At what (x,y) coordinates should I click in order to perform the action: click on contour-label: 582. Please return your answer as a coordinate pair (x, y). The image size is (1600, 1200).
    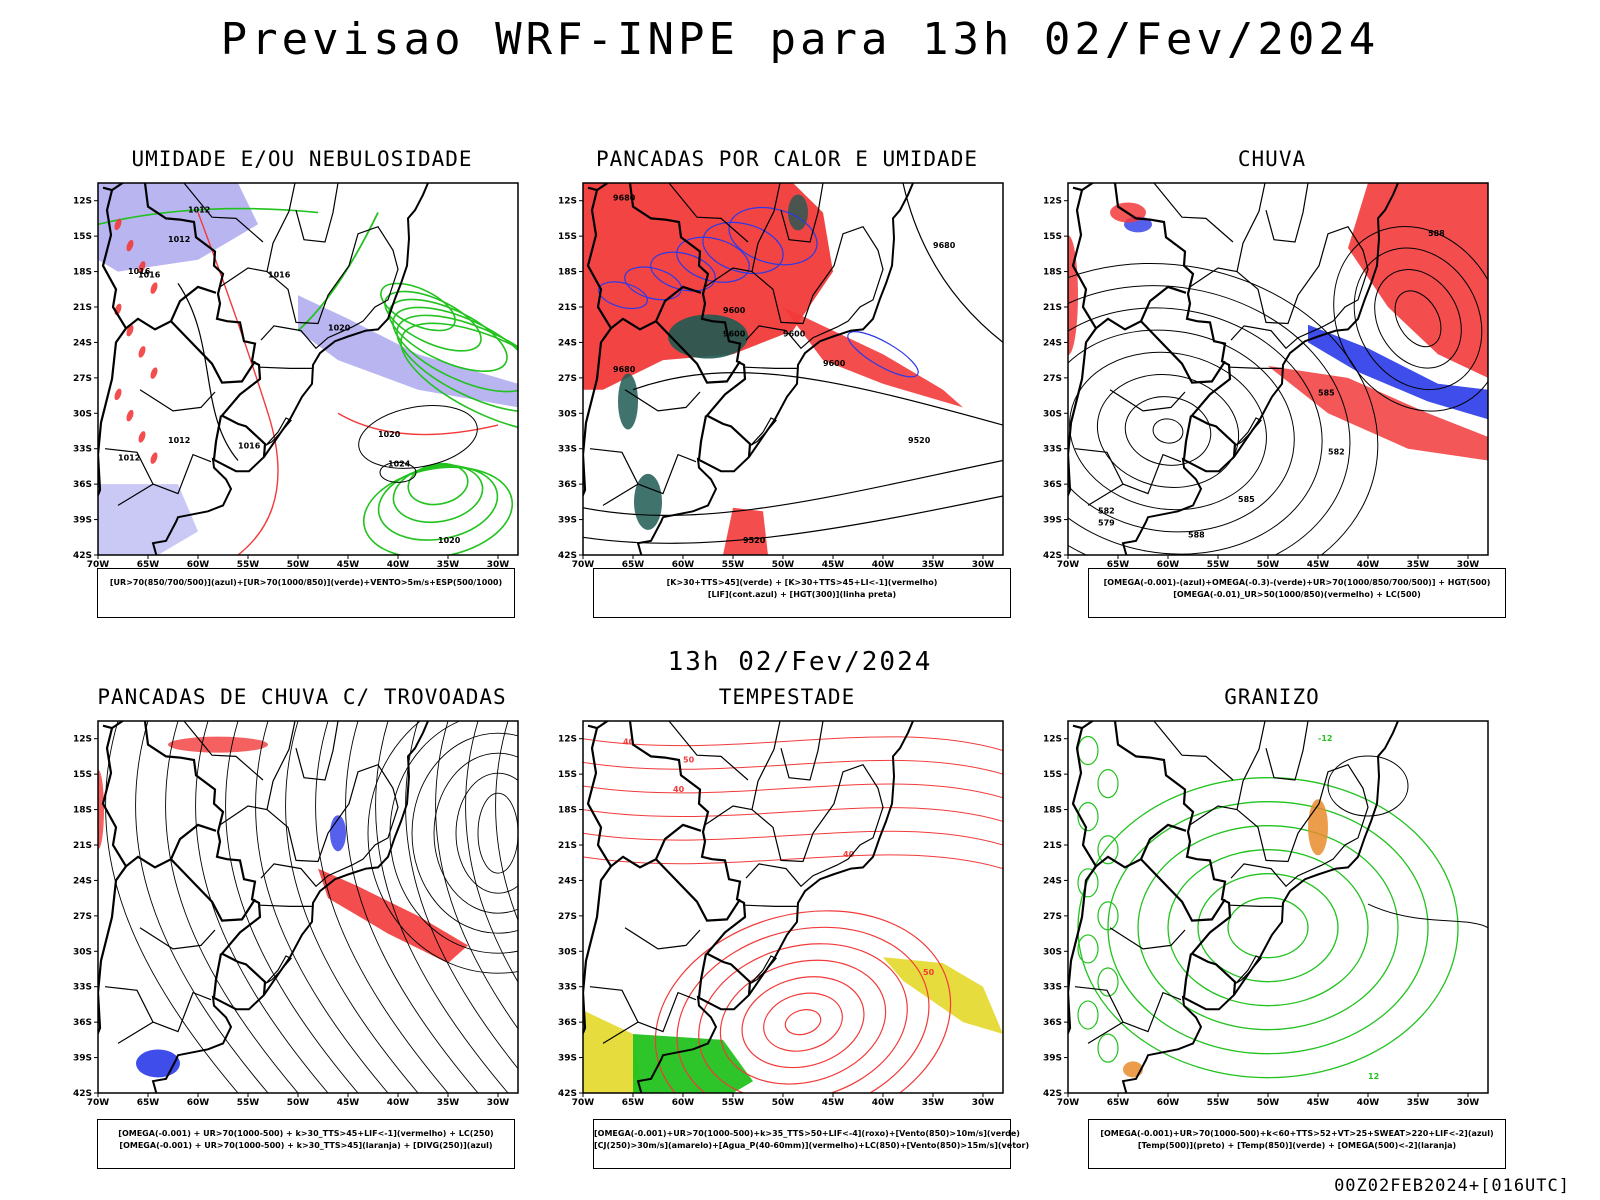
    Looking at the image, I should click on (1336, 452).